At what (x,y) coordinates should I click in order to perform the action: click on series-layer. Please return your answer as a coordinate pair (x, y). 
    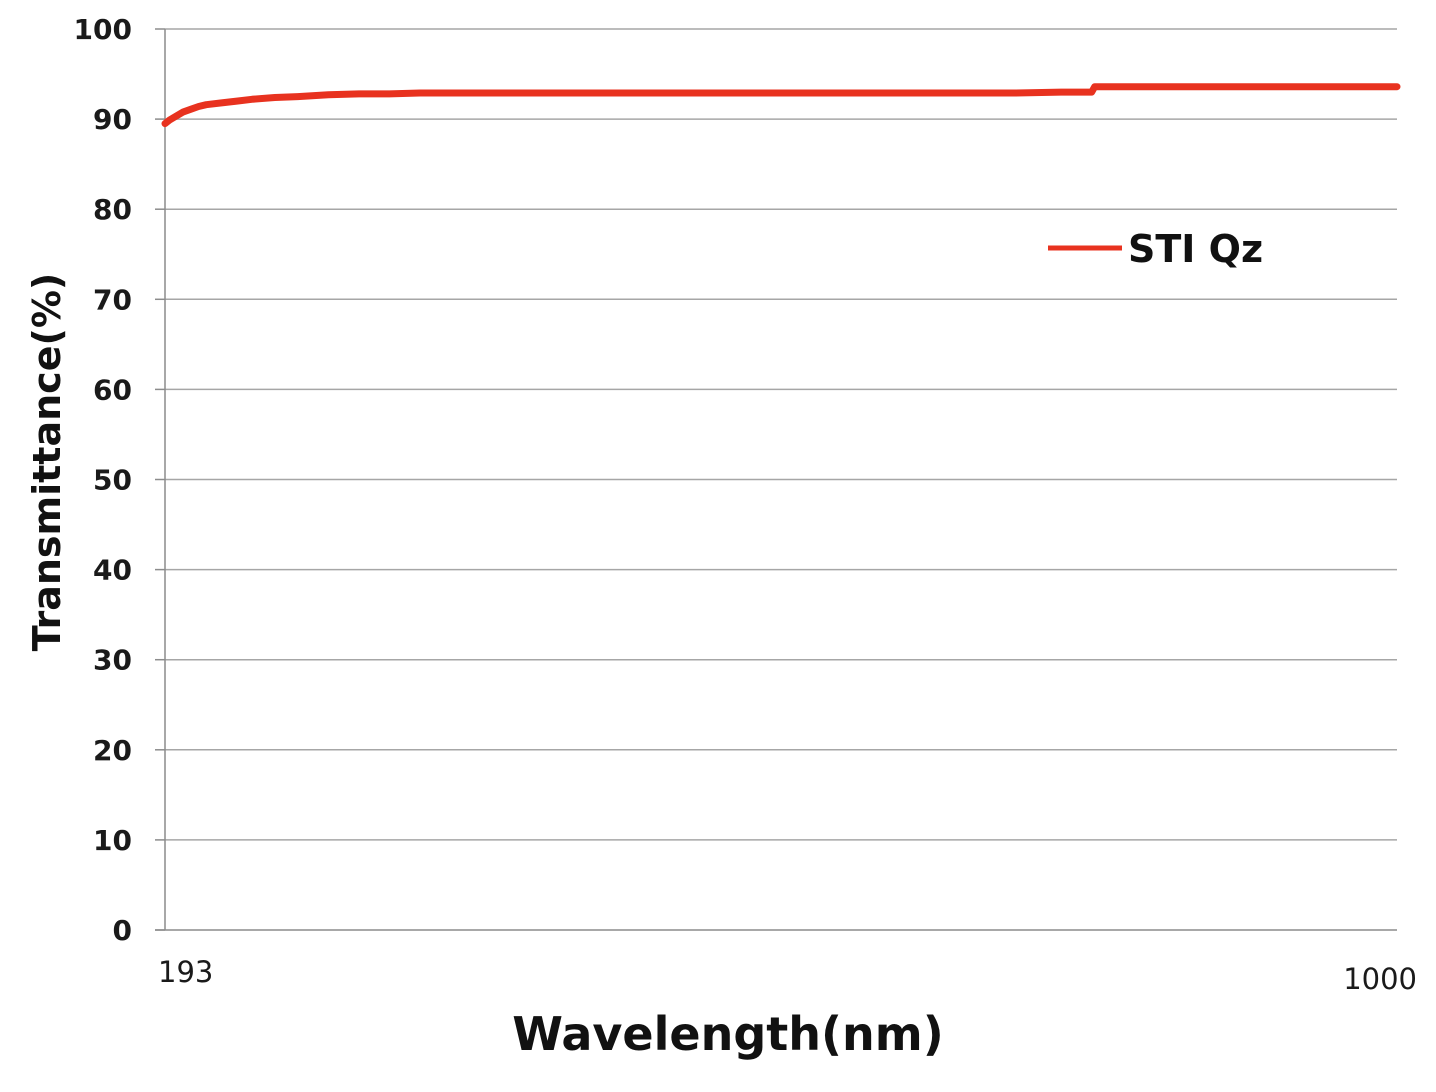
    Looking at the image, I should click on (781, 105).